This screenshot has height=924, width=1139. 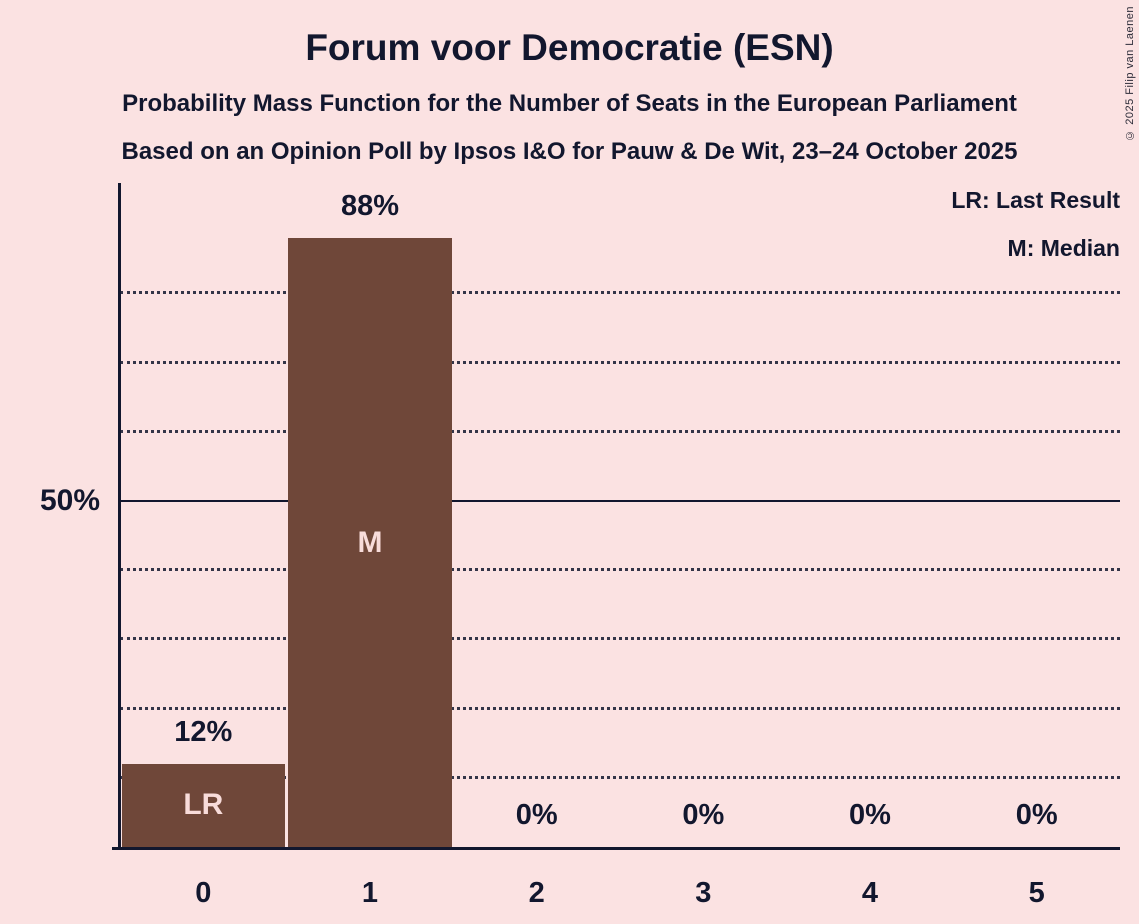 I want to click on gridline-10pct, so click(x=620, y=777).